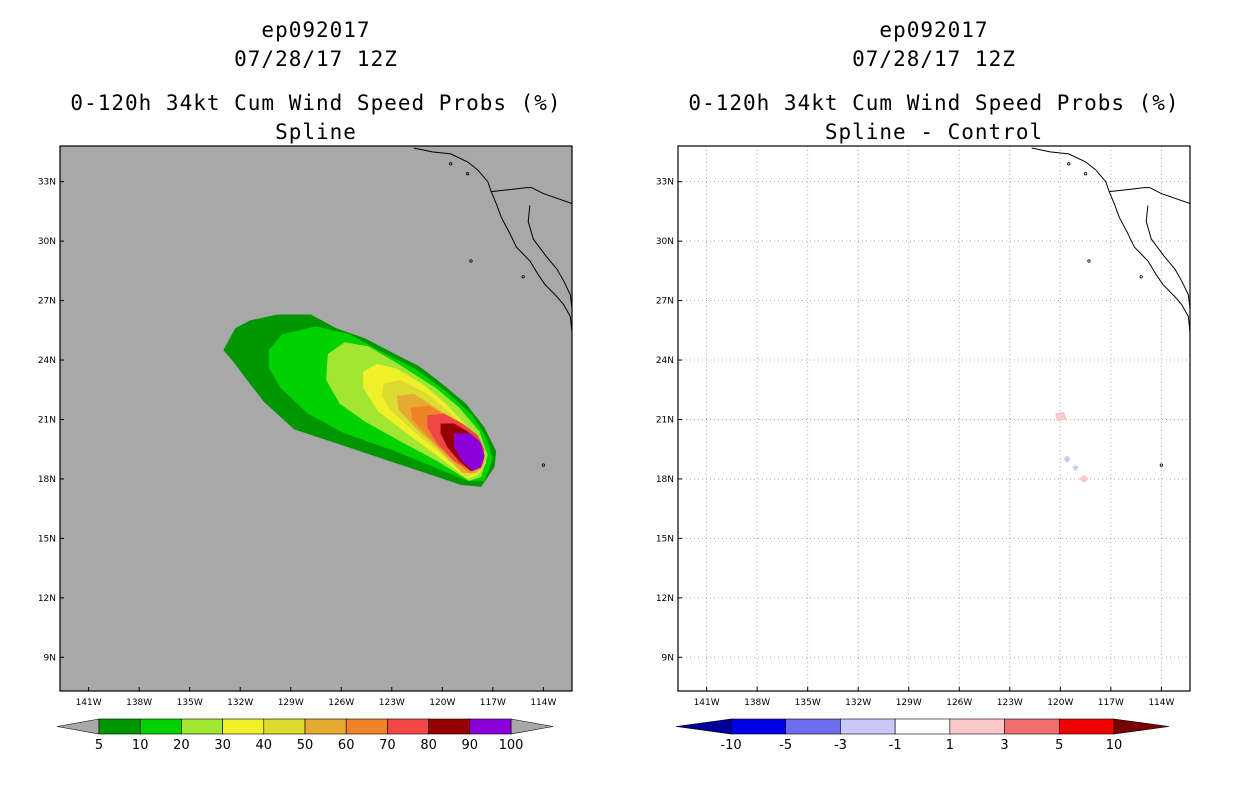 The image size is (1236, 800). Describe the element at coordinates (950, 745) in the screenshot. I see `colorbar-label: 1` at that location.